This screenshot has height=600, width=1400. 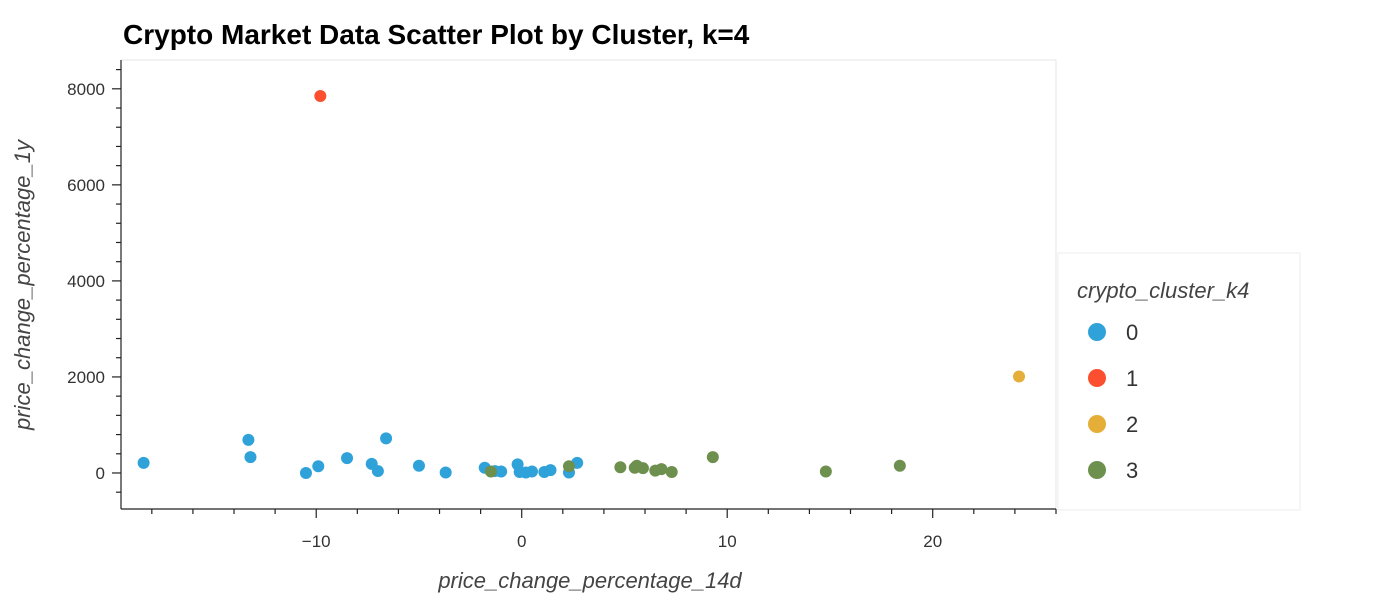 I want to click on x-tick-label: 20, so click(x=932, y=541).